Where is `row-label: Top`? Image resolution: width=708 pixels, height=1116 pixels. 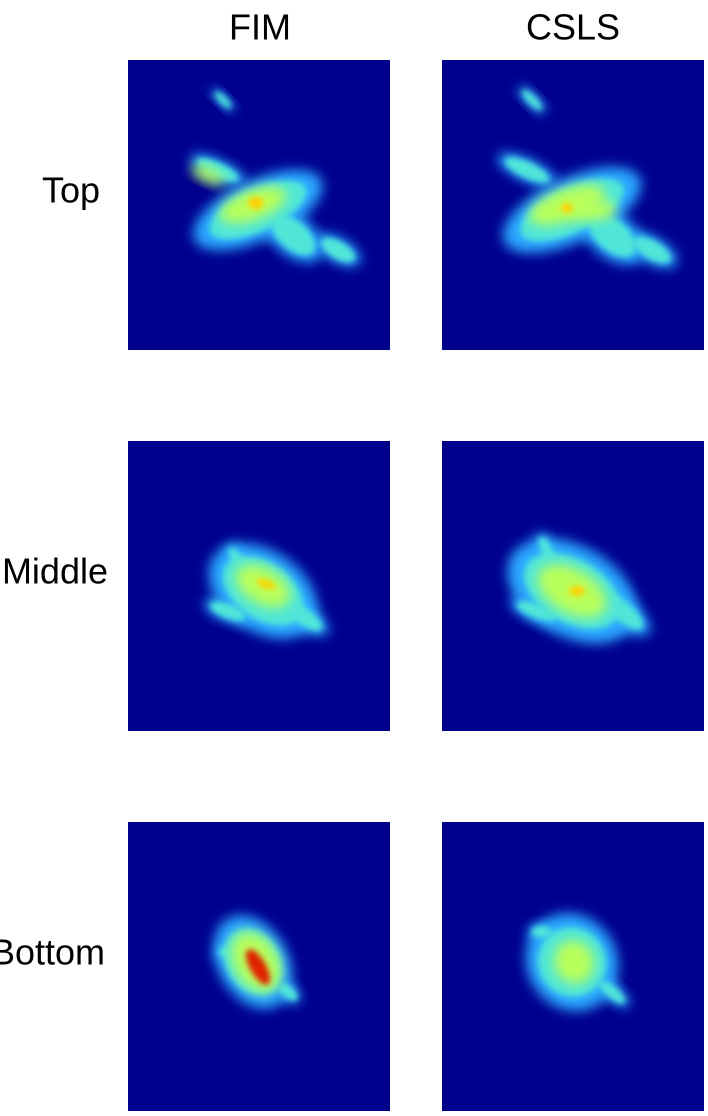 row-label: Top is located at coordinates (71, 190).